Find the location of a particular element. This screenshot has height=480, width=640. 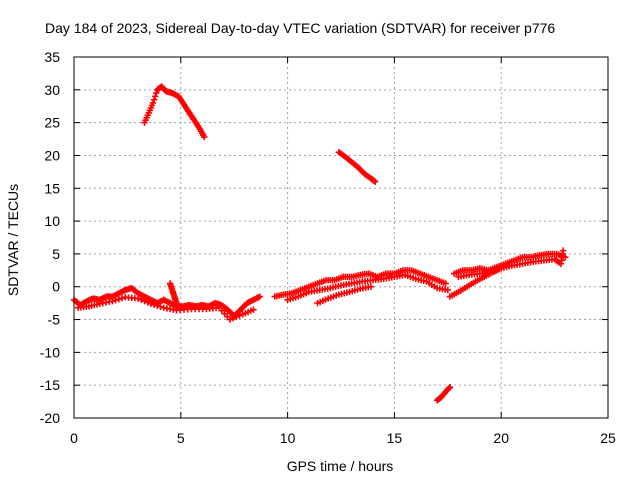

y-tick-label: 35 is located at coordinates (52, 57).